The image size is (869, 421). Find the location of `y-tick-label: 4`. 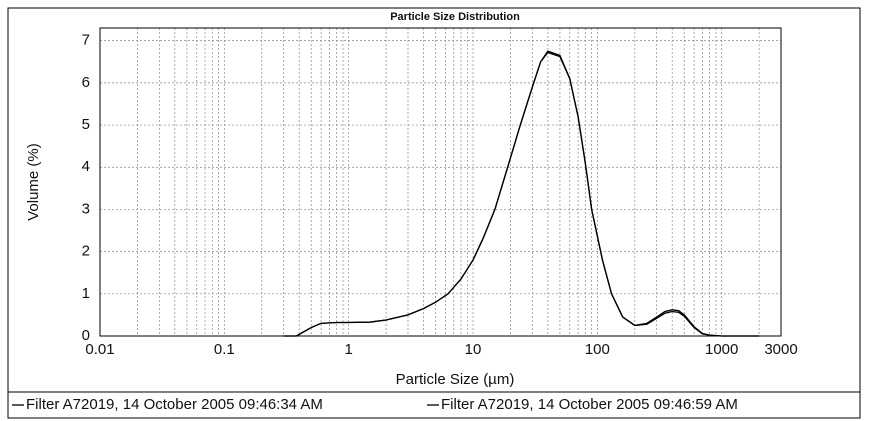

y-tick-label: 4 is located at coordinates (86, 166).